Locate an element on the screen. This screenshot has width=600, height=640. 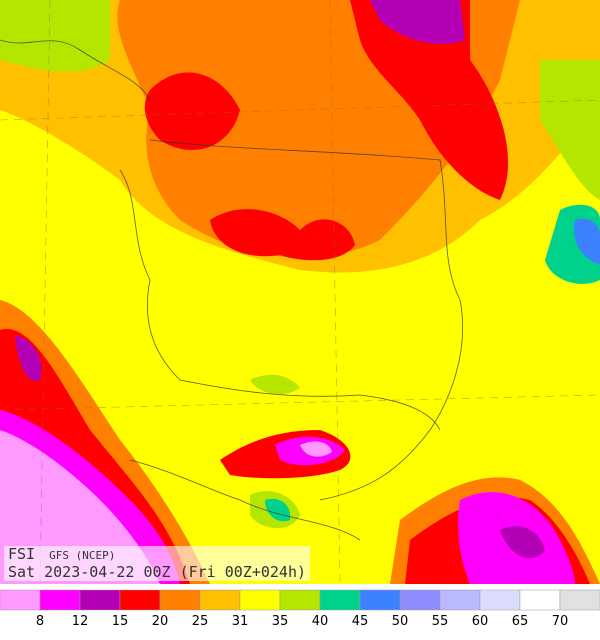
legend-label: 8 is located at coordinates (40, 621).